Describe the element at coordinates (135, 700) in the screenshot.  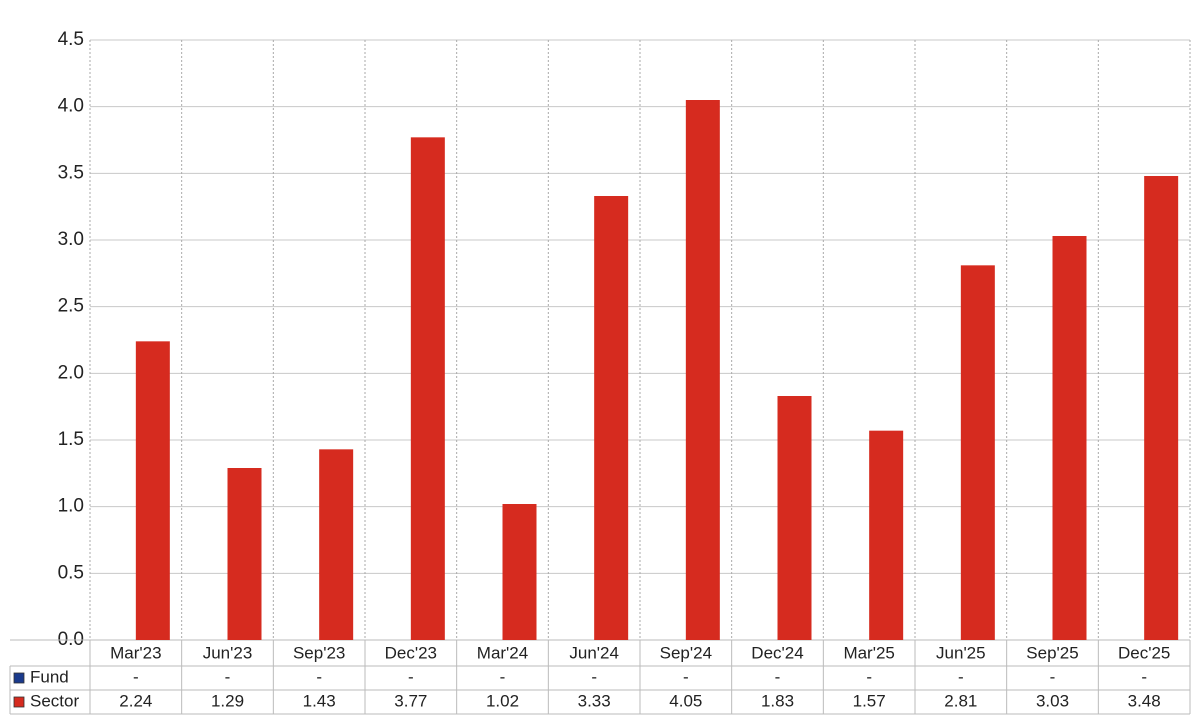
I see `table-cell: 2.24` at that location.